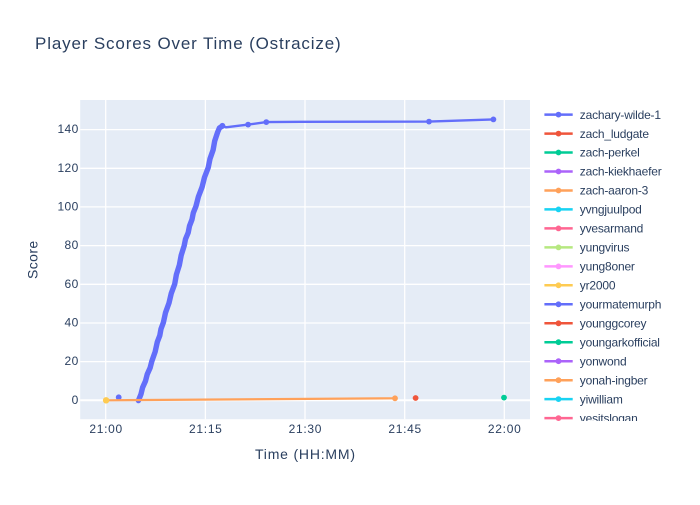 The width and height of the screenshot is (700, 505). Describe the element at coordinates (609, 418) in the screenshot. I see `svg-text: yesitslogan` at that location.